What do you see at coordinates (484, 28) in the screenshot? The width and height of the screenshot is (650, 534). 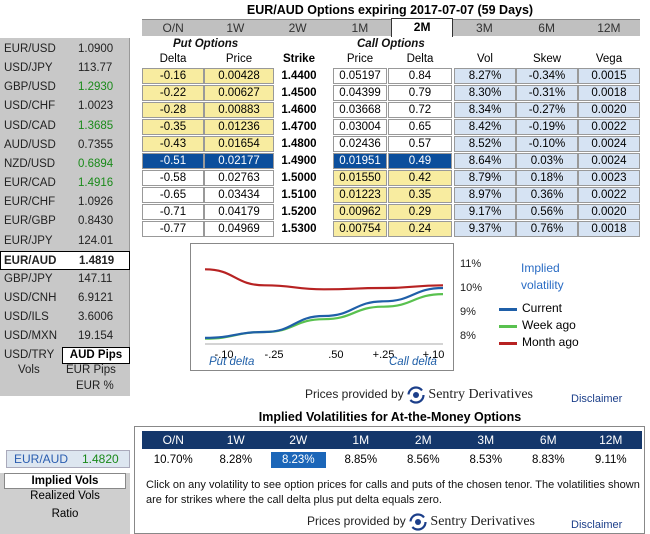 I see `tab-3m: 3M` at bounding box center [484, 28].